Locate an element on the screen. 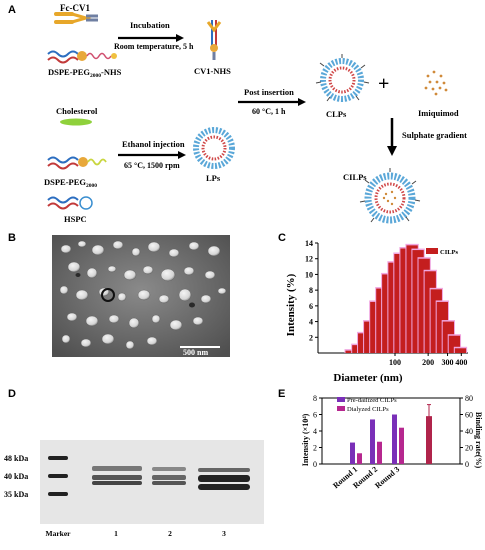  panel-label-a: A is located at coordinates (12, 10).